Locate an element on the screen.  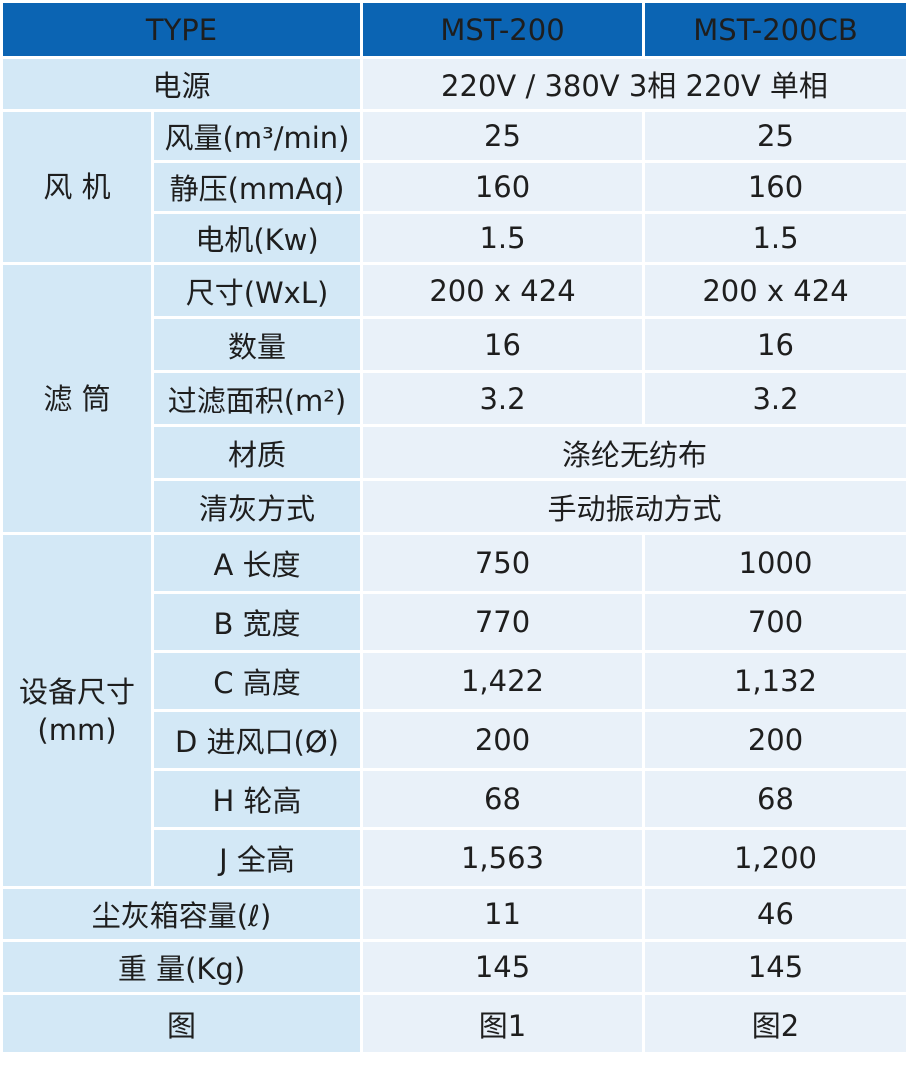
fan-motor-v1: 1.5 is located at coordinates (502, 238).